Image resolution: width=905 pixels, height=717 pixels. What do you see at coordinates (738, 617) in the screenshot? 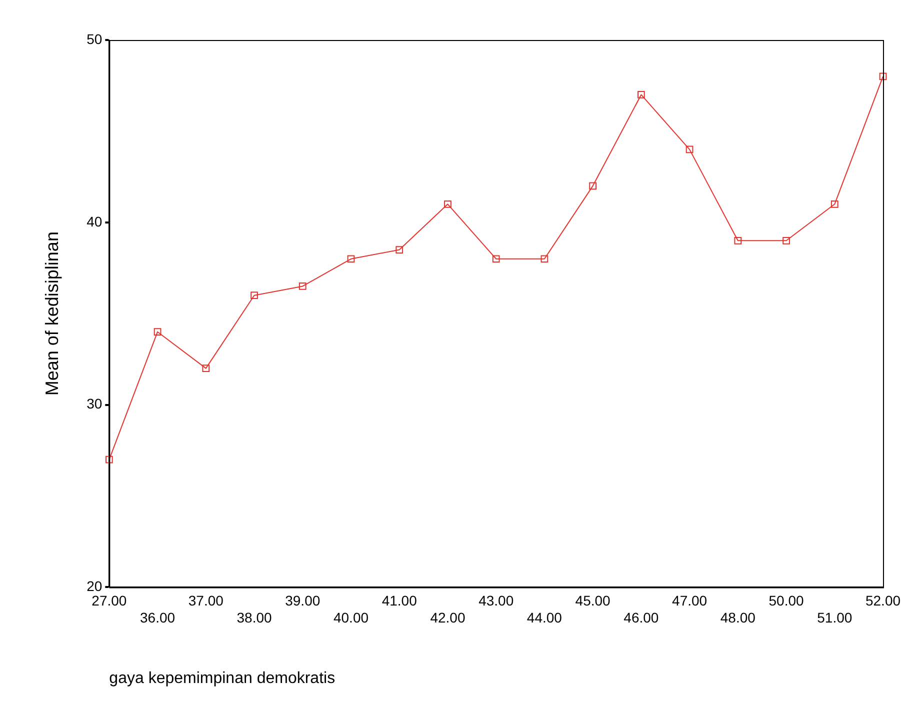
I see `x-tick-label: 48.00` at bounding box center [738, 617].